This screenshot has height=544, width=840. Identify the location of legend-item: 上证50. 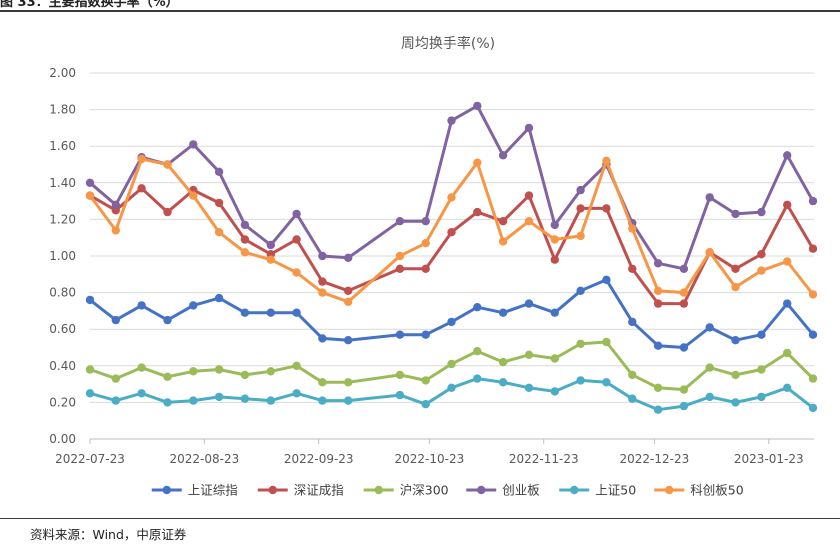
(597, 490).